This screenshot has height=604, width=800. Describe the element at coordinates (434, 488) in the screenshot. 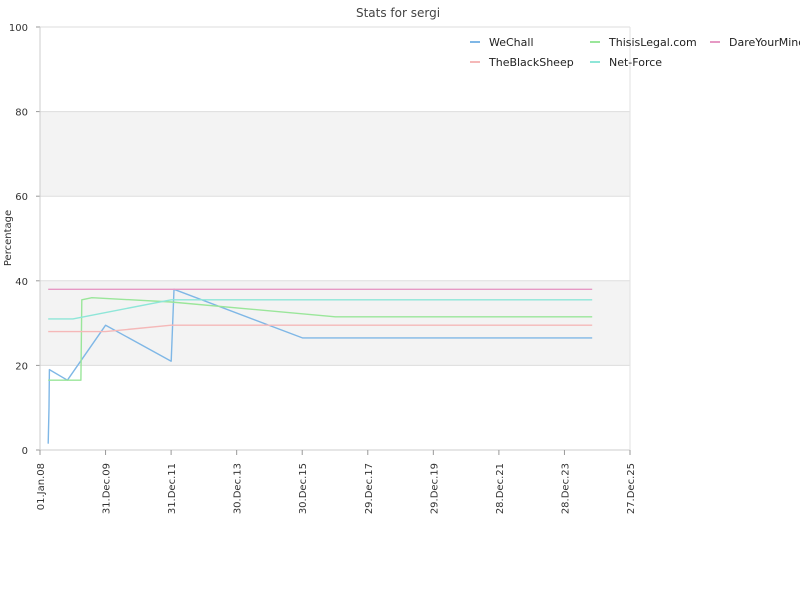

I see `x-tick-label: 29.Dec.19` at that location.